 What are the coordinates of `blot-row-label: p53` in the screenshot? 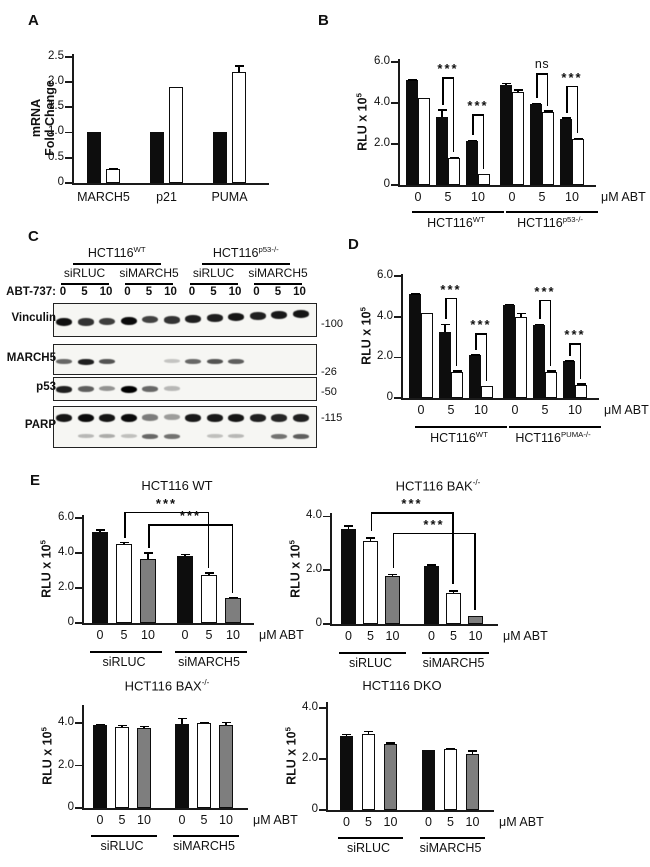 It's located at (46, 387).